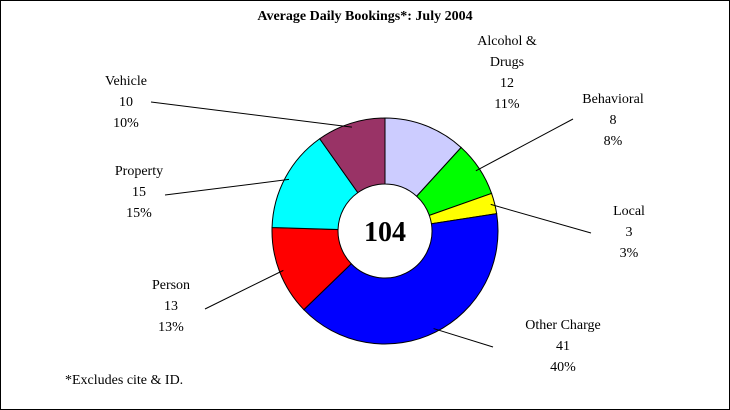 This screenshot has width=730, height=410. Describe the element at coordinates (613, 99) in the screenshot. I see `category-label: Behavioral` at that location.